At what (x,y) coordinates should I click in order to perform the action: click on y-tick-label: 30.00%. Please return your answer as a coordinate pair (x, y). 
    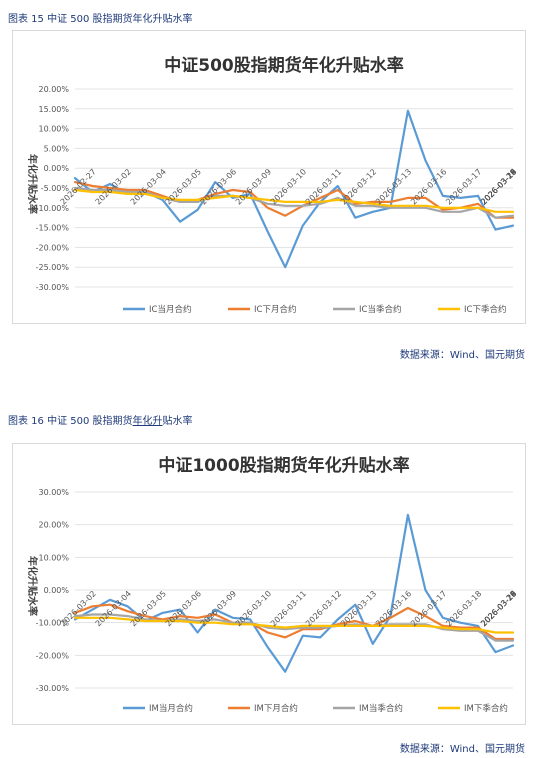
    Looking at the image, I should click on (53, 492).